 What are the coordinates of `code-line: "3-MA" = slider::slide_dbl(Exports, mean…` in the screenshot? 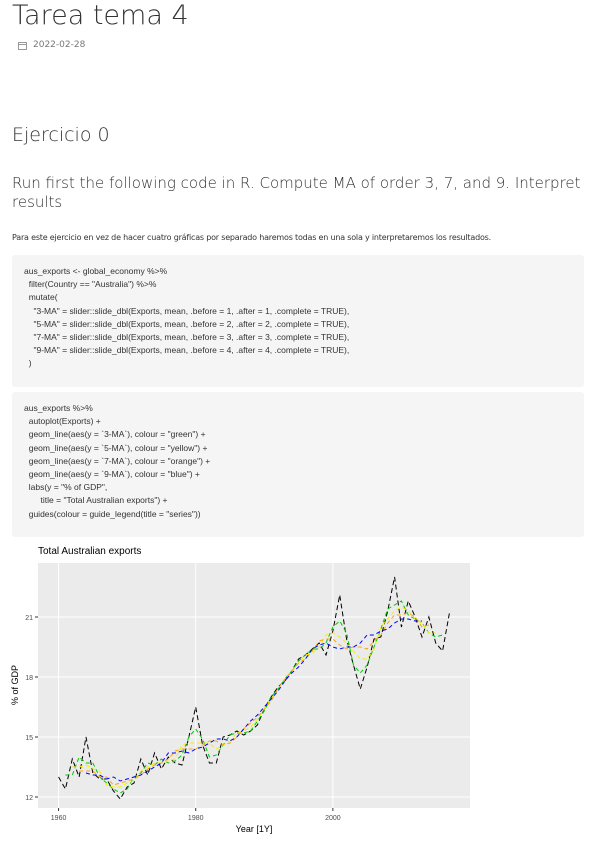 It's located at (187, 310).